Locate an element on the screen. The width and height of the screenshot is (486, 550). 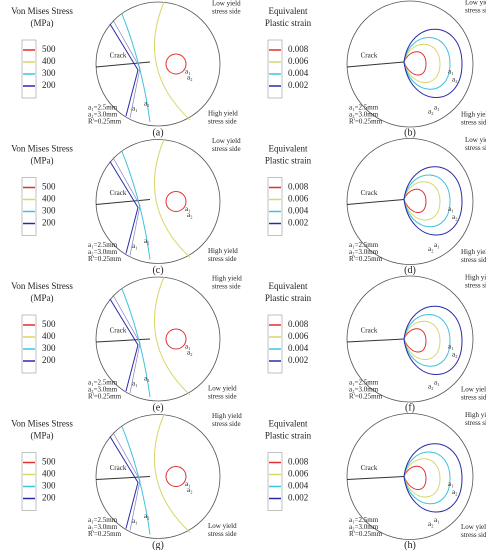
legend-item: 500 is located at coordinates (49, 324).